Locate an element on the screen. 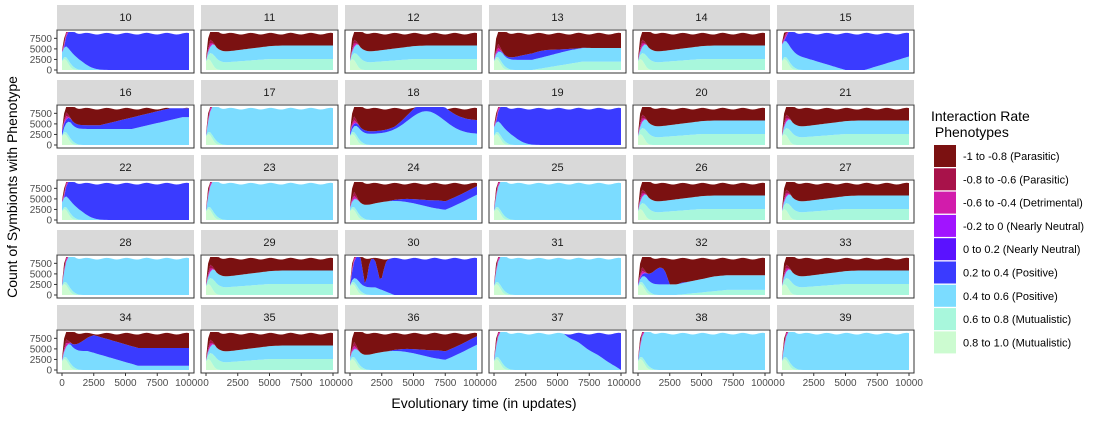  facet-label: 39 is located at coordinates (845, 318).